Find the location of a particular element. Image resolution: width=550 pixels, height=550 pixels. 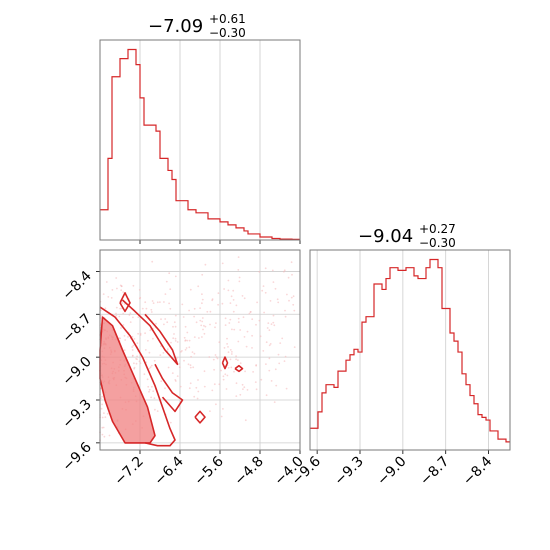

hist-2-xtick-label-1: −9.3 is located at coordinates (348, 471).